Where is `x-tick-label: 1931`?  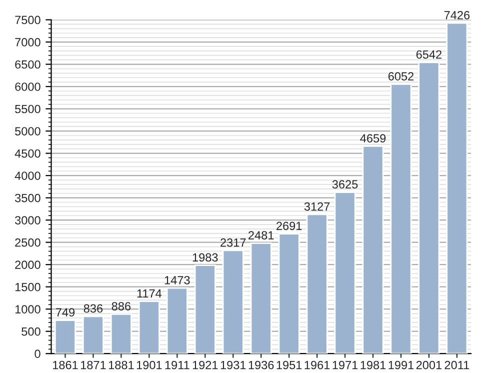 x-tick-label: 1931 is located at coordinates (233, 365).